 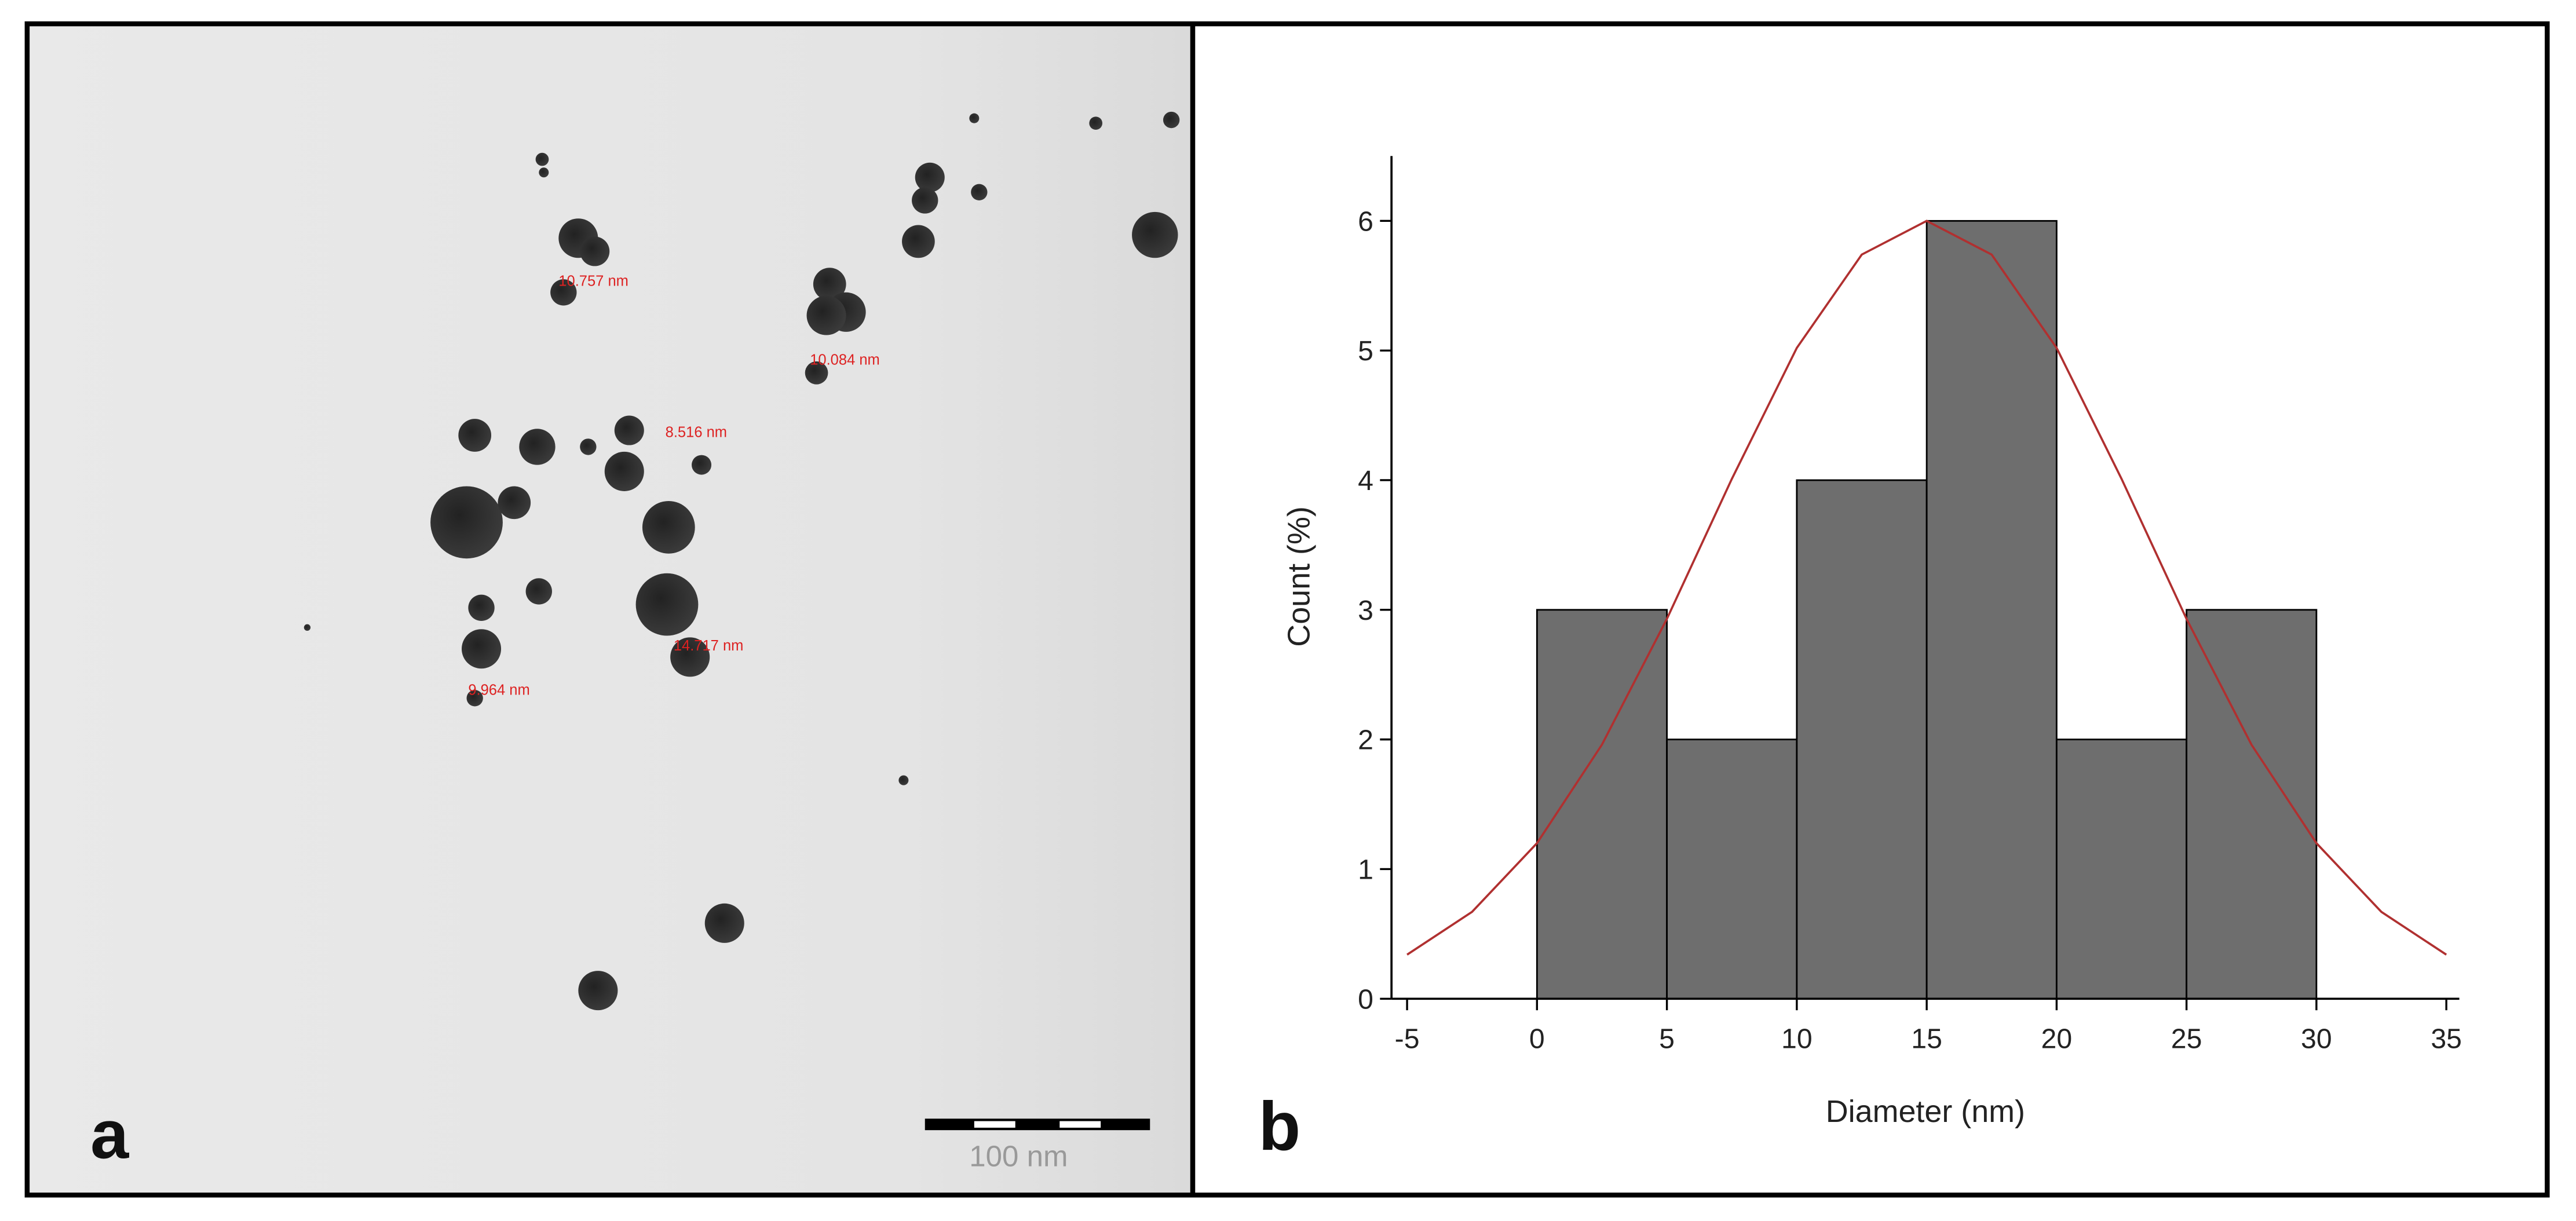 I want to click on panel-label: b, so click(x=1279, y=1126).